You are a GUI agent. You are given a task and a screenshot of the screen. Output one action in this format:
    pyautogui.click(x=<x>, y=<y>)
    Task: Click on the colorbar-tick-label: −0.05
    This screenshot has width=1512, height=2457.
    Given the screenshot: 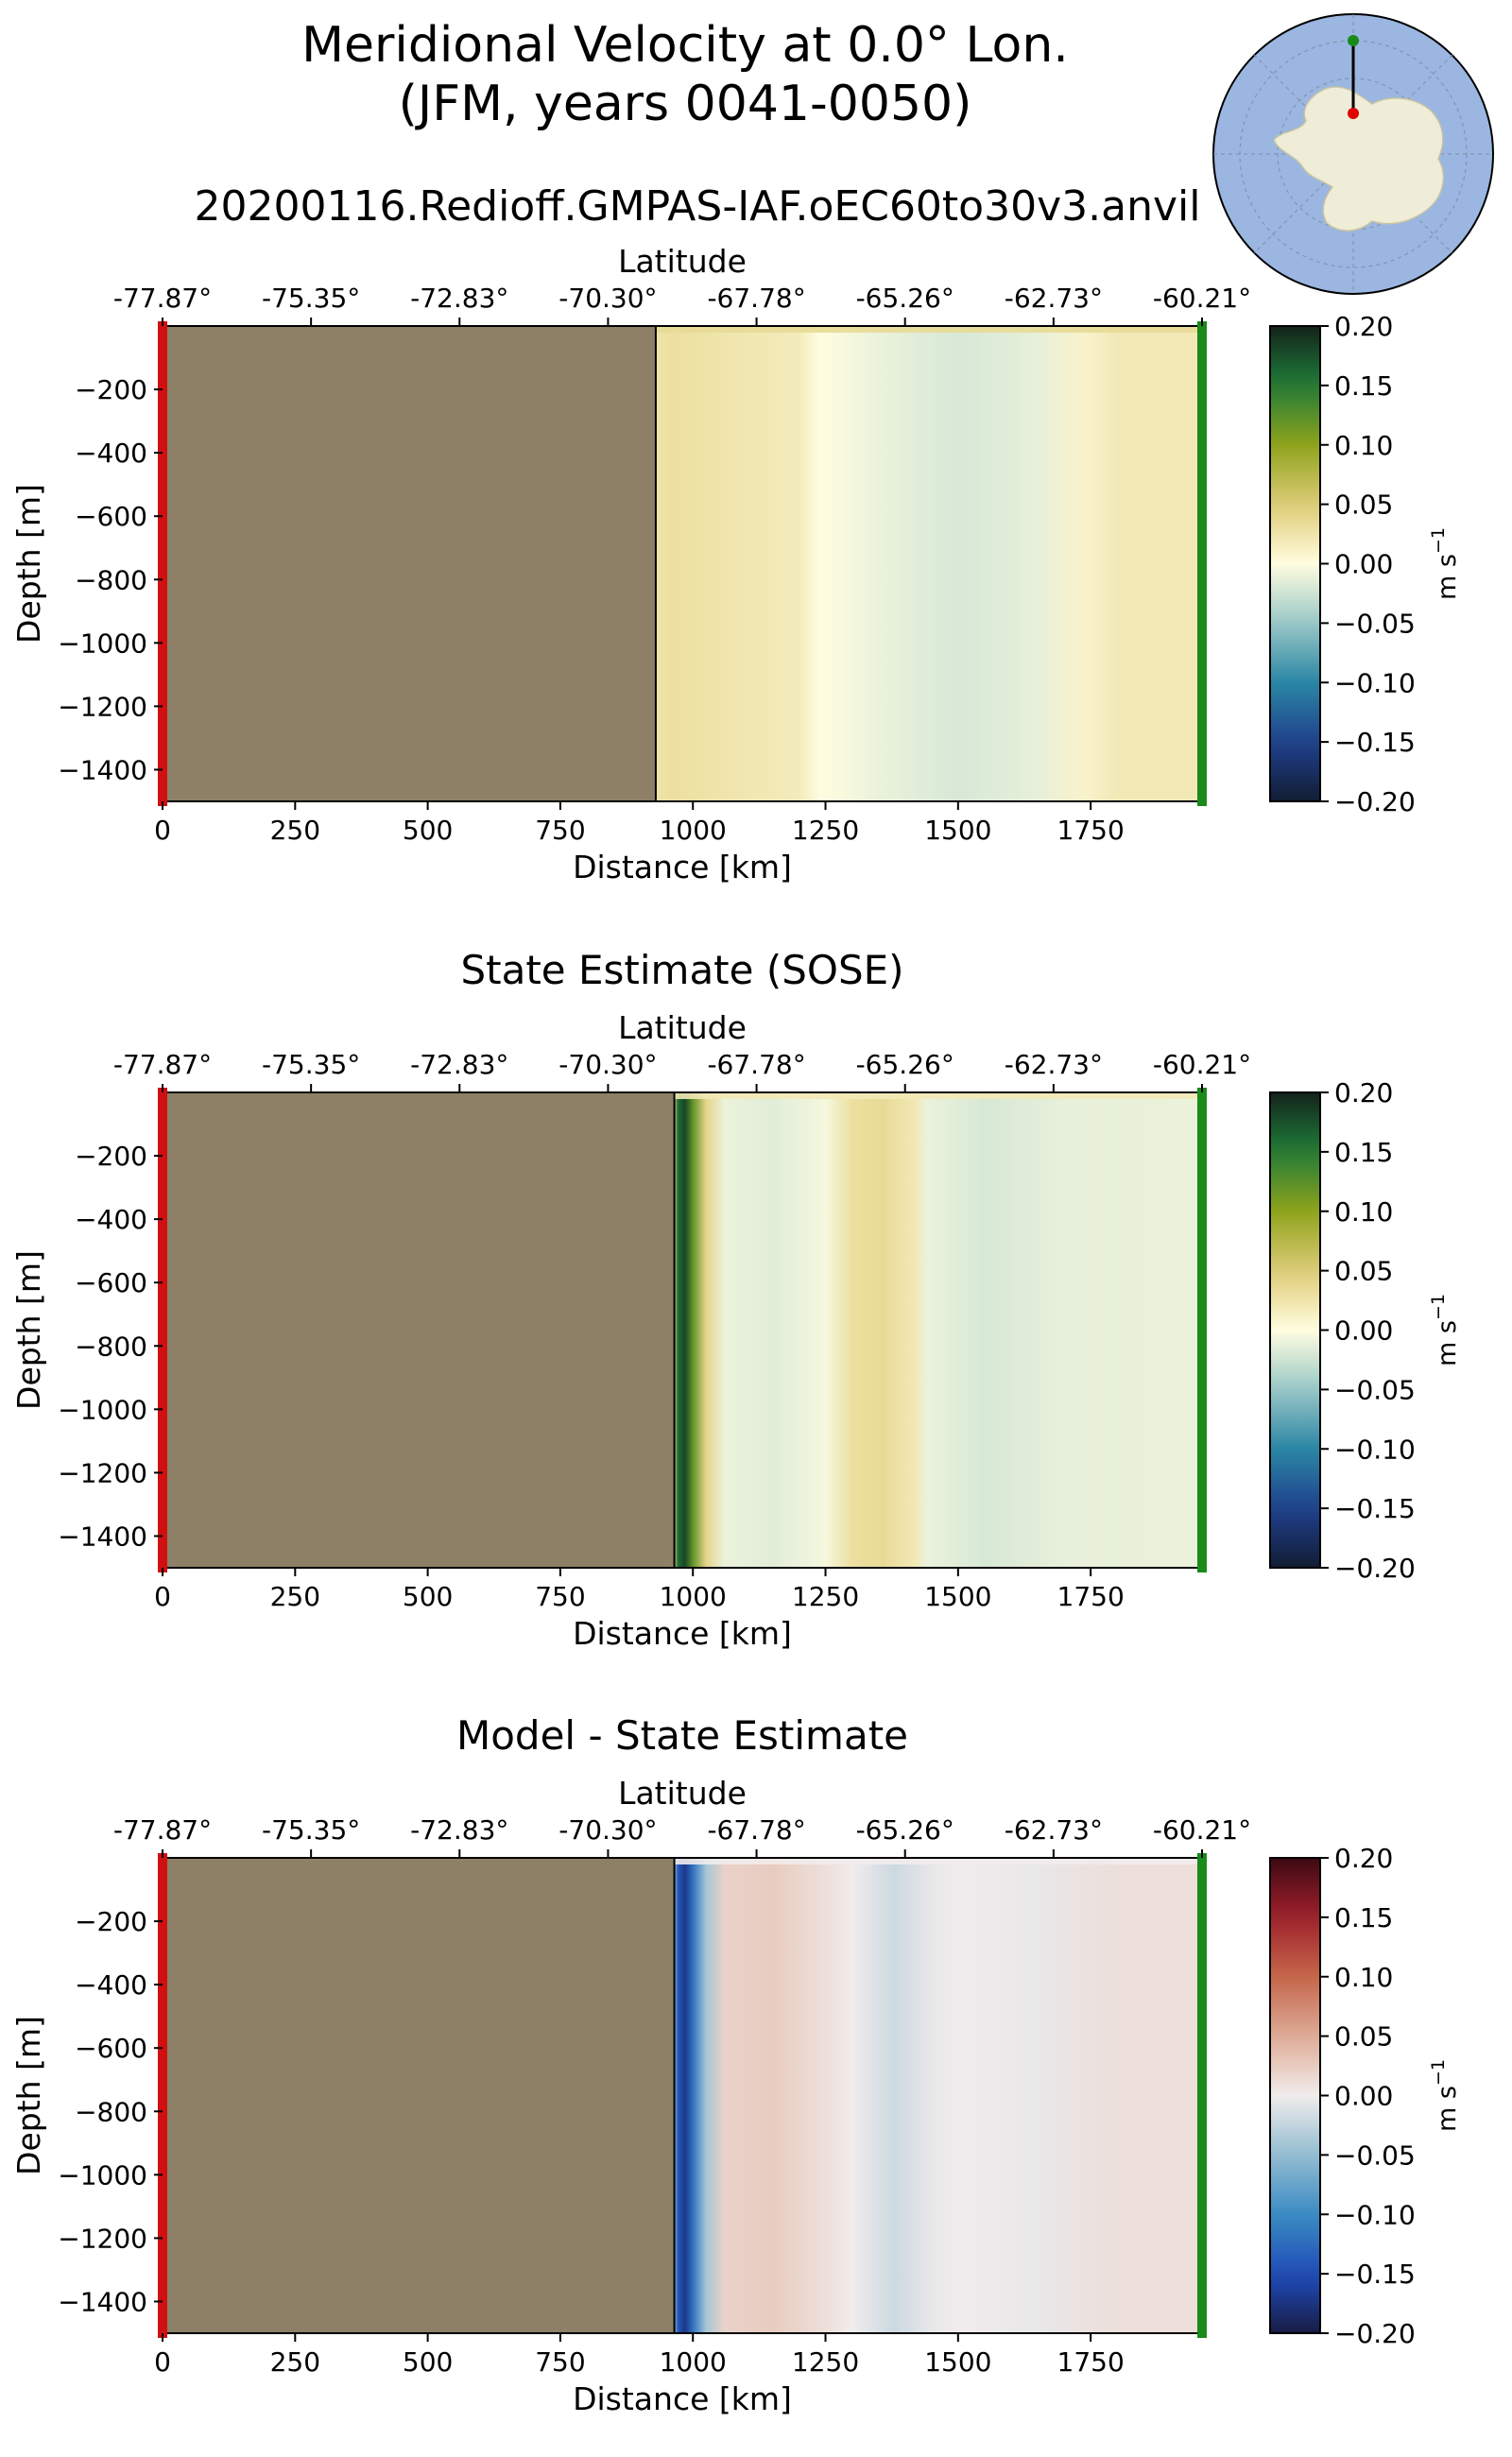 What is the action you would take?
    pyautogui.click(x=1375, y=623)
    